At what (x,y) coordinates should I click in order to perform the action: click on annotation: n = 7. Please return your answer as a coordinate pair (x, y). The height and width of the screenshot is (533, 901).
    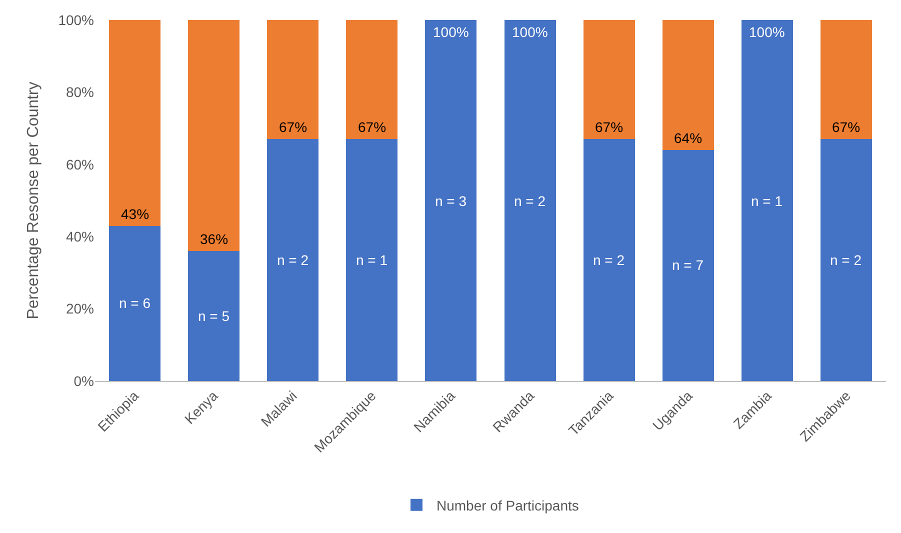
    Looking at the image, I should click on (688, 265).